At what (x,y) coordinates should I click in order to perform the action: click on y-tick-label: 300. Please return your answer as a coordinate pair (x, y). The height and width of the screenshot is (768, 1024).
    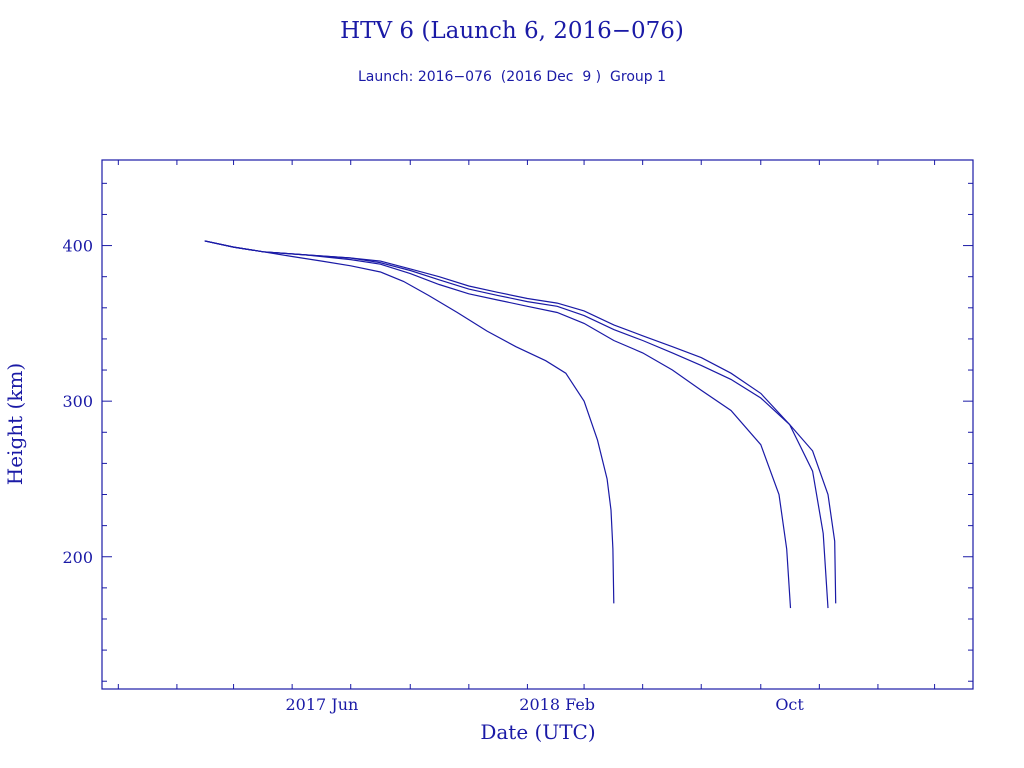
    Looking at the image, I should click on (77, 401).